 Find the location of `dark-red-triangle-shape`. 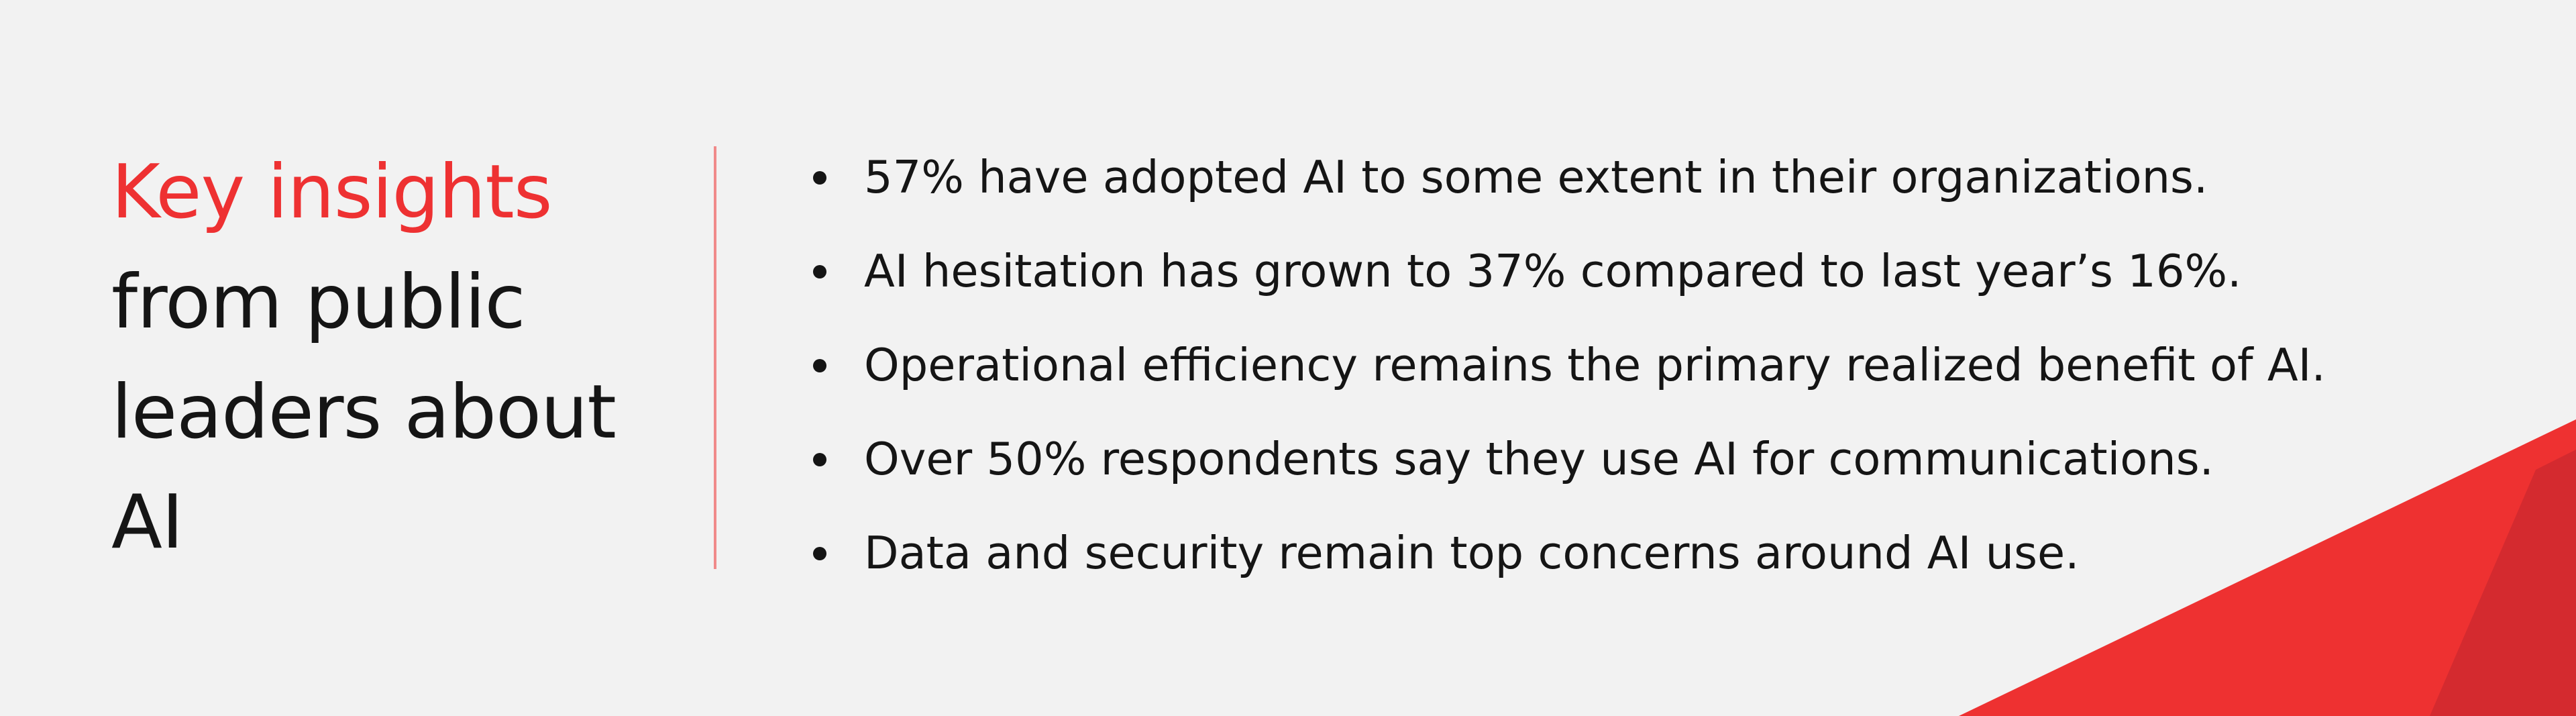

dark-red-triangle-shape is located at coordinates (2503, 583).